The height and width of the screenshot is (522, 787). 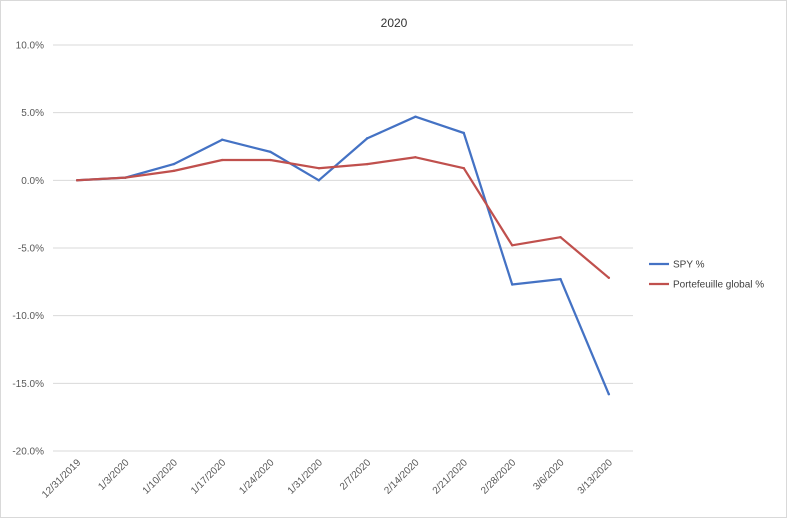 What do you see at coordinates (257, 477) in the screenshot?
I see `x-tick-label: 1/24/2020` at bounding box center [257, 477].